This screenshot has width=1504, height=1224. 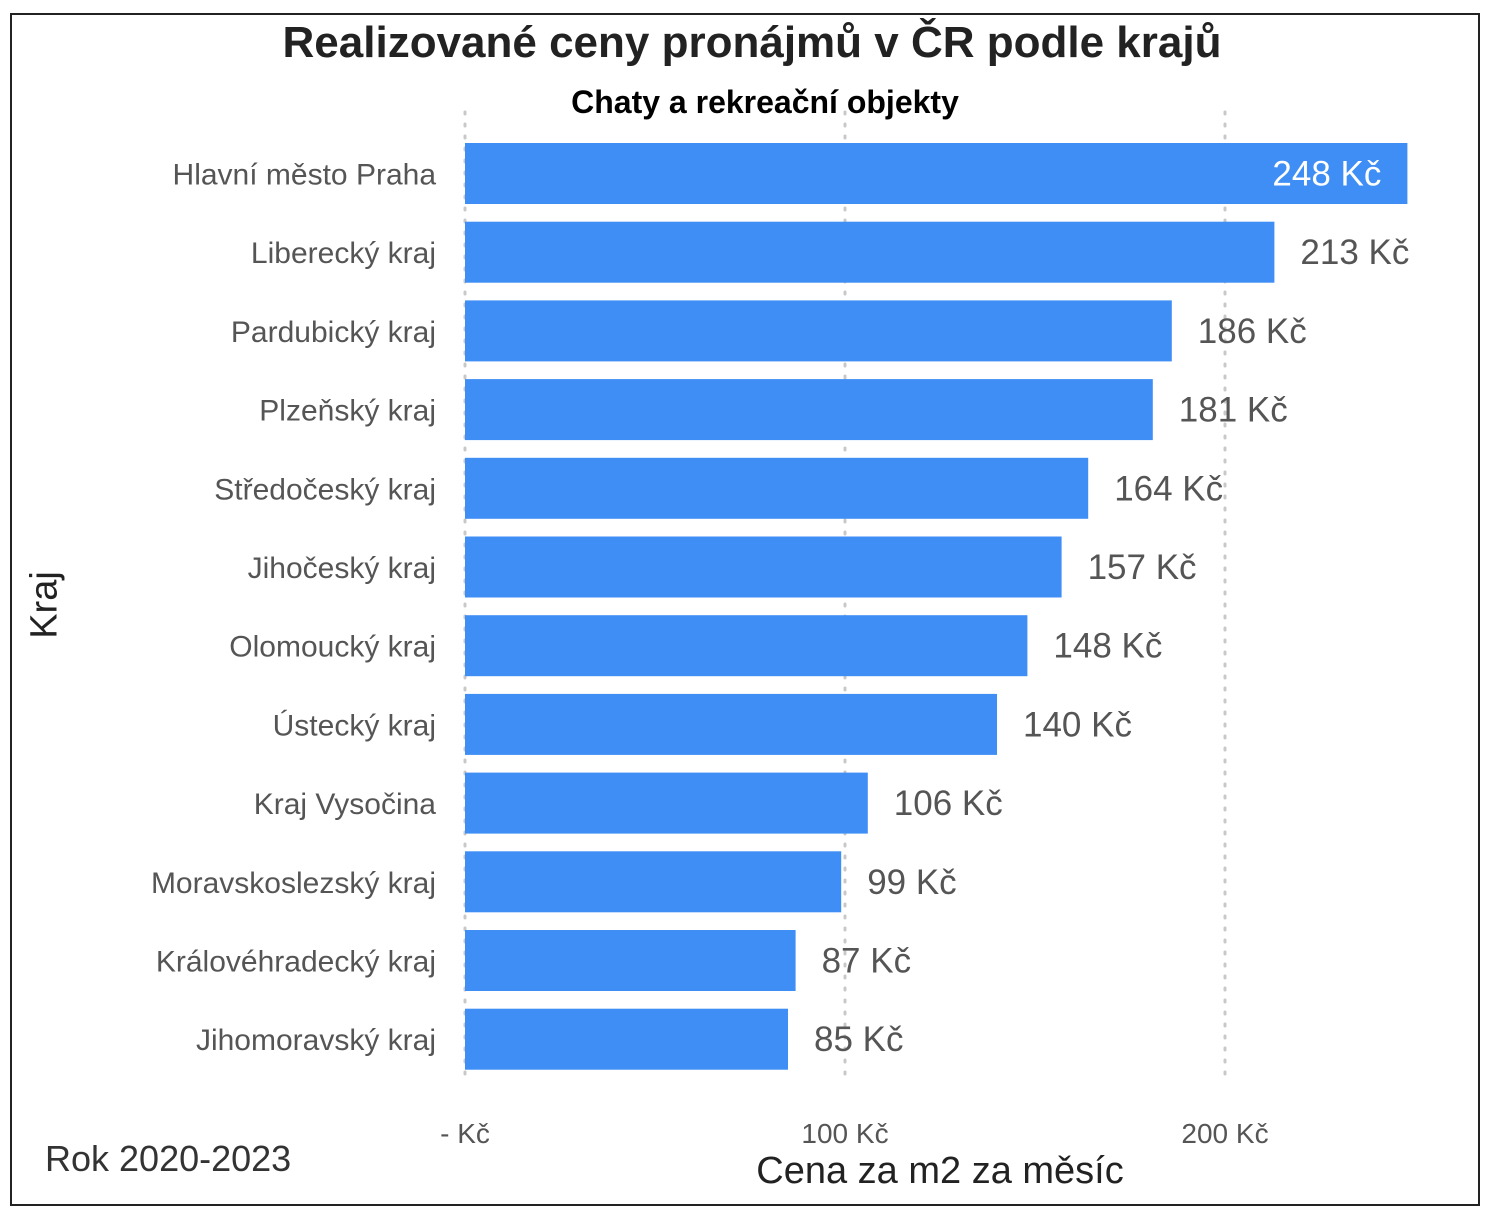 I want to click on category-label: Moravskoslezský kraj, so click(x=293, y=883).